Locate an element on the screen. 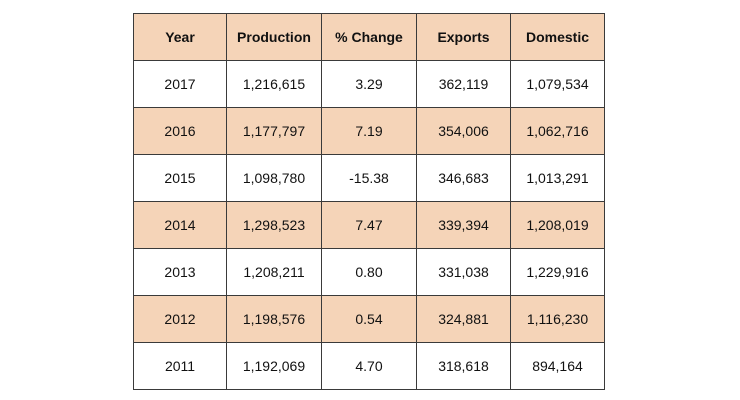  header-percent-change: % Change is located at coordinates (369, 37).